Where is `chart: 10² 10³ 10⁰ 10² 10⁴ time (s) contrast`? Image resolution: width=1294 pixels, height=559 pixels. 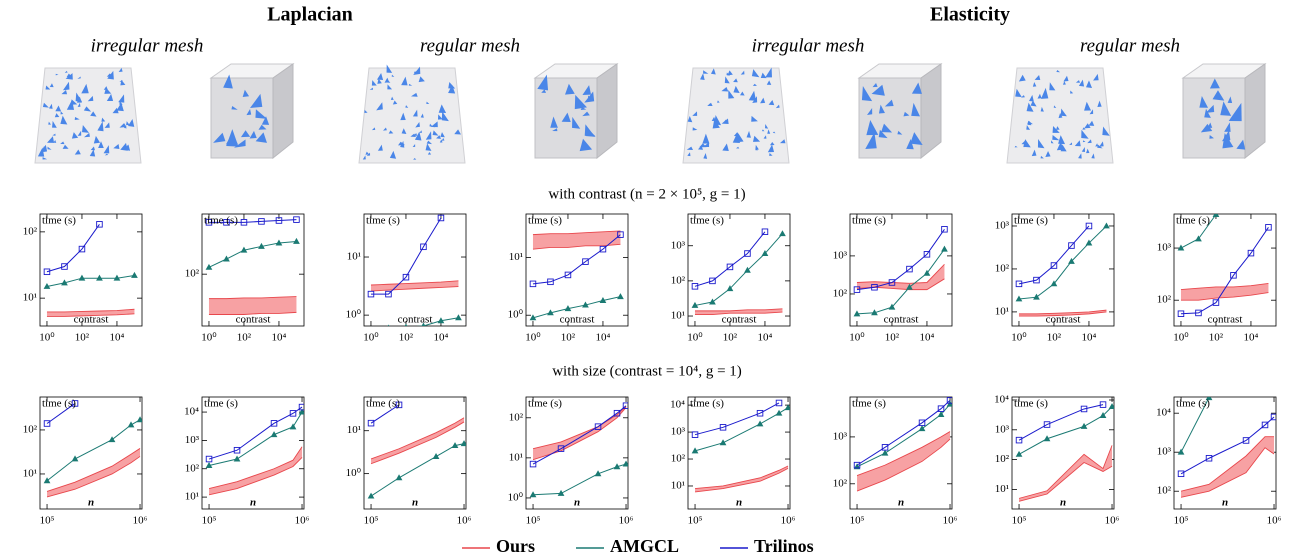
chart: 10² 10³ 10⁰ 10² 10⁴ time (s) contrast is located at coordinates (1217, 278).